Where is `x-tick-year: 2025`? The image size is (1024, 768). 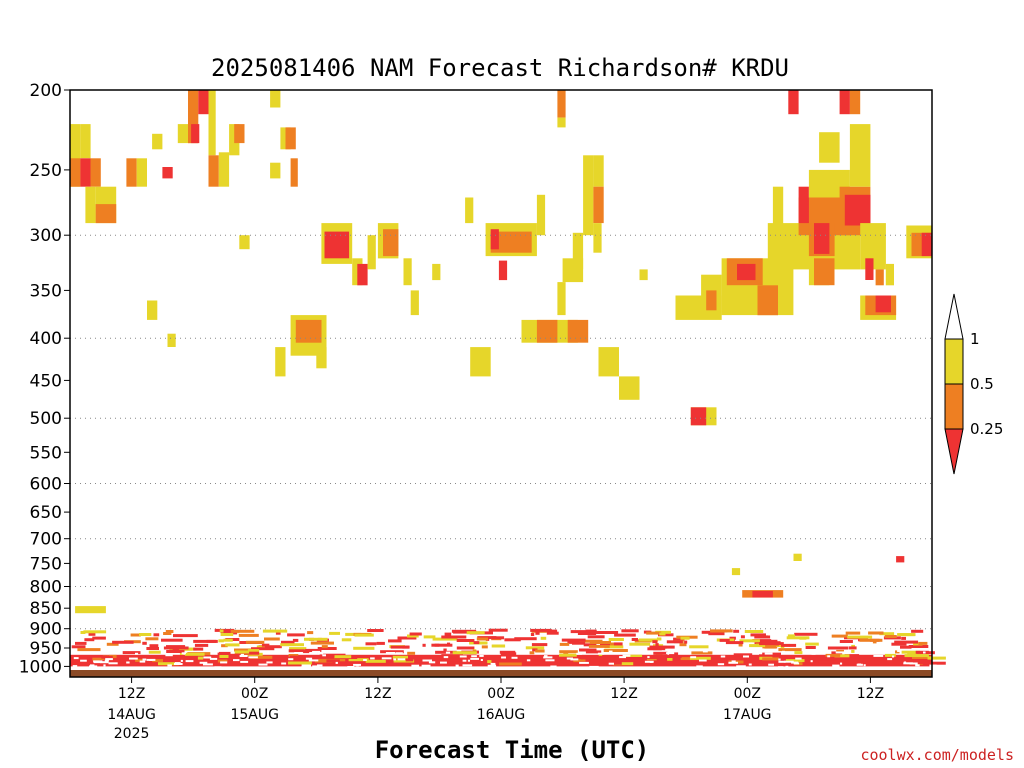
x-tick-year: 2025 is located at coordinates (132, 734).